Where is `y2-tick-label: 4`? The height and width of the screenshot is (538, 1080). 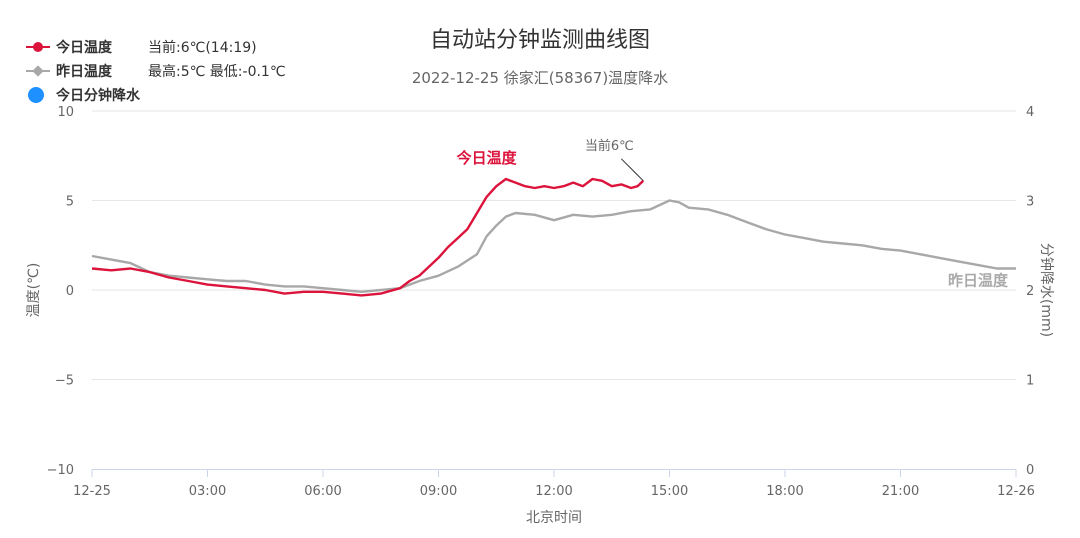 y2-tick-label: 4 is located at coordinates (1030, 112).